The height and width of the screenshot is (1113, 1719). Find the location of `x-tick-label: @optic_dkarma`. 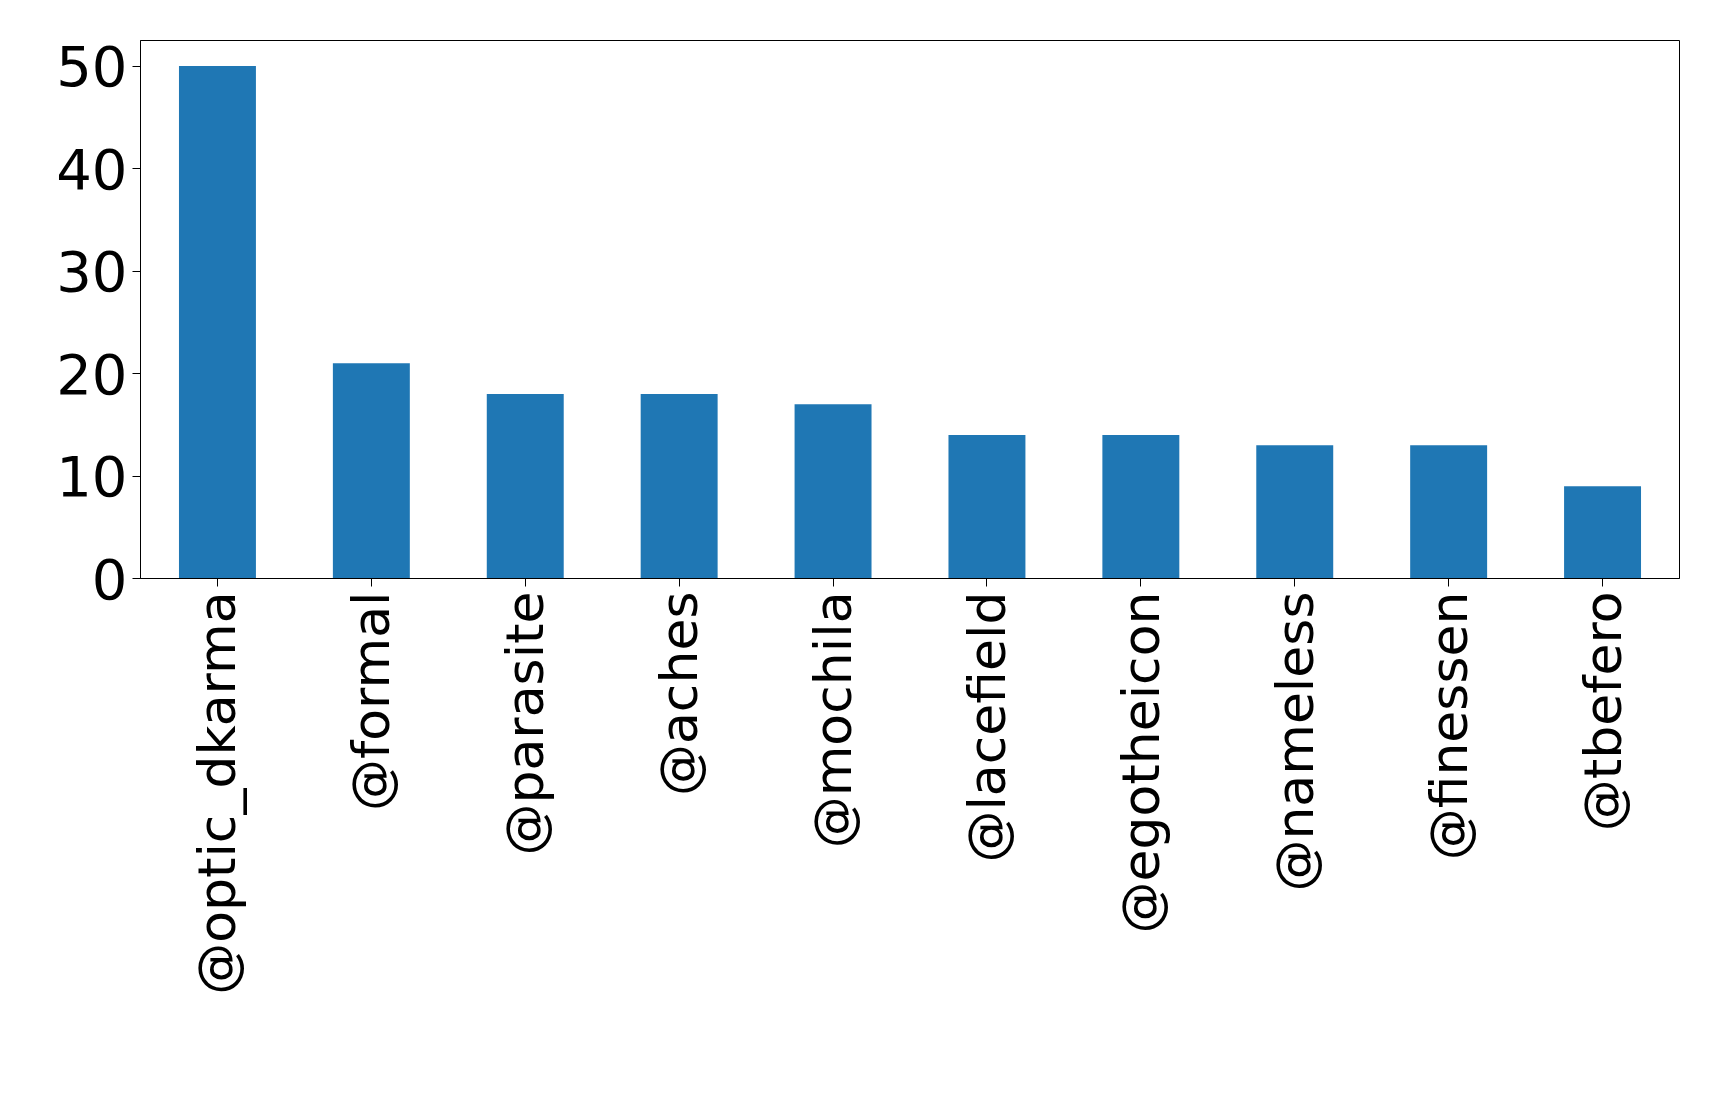

x-tick-label: @optic_dkarma is located at coordinates (217, 793).